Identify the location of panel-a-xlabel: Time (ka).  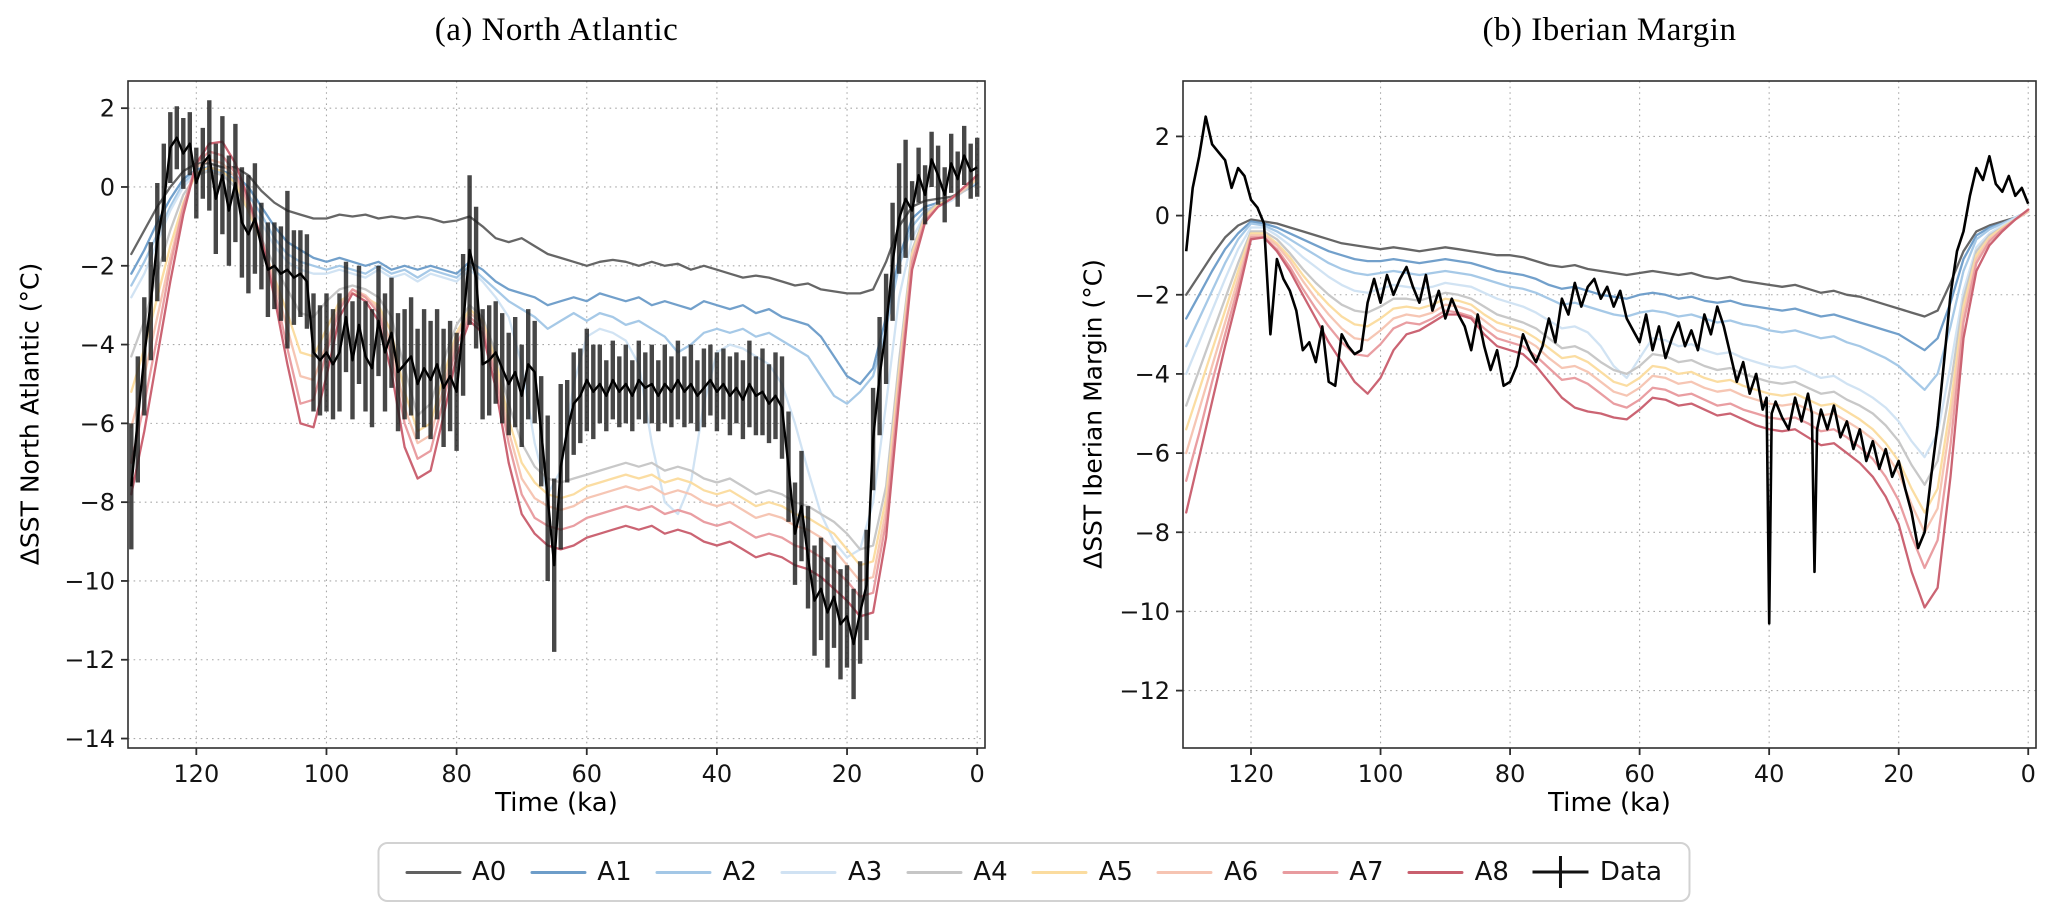
(556, 803).